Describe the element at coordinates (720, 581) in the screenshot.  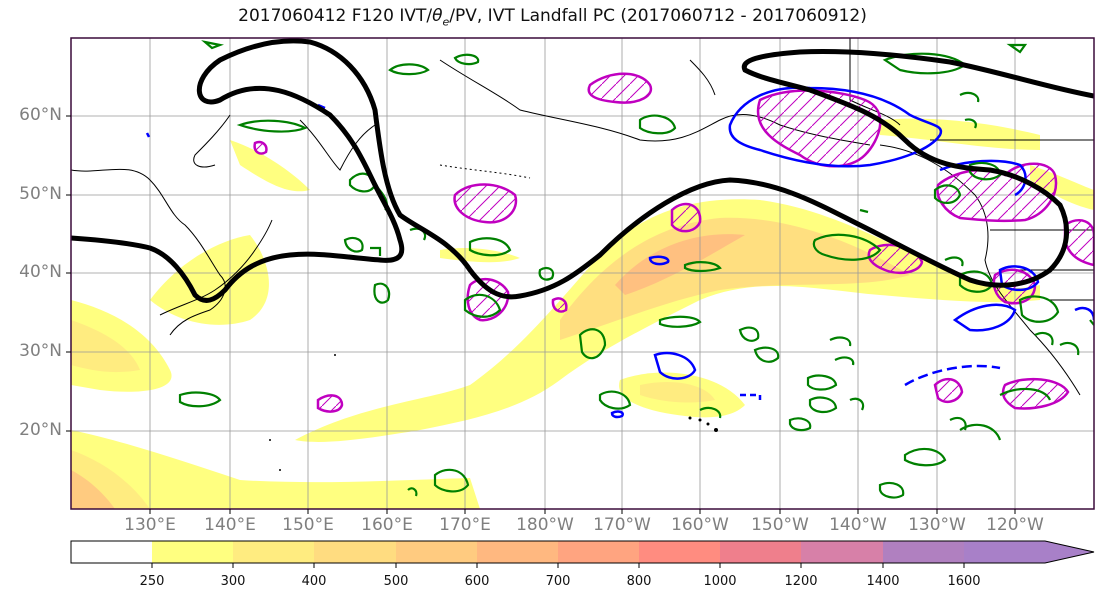
I see `colorbar-tick-1000: 1000` at that location.